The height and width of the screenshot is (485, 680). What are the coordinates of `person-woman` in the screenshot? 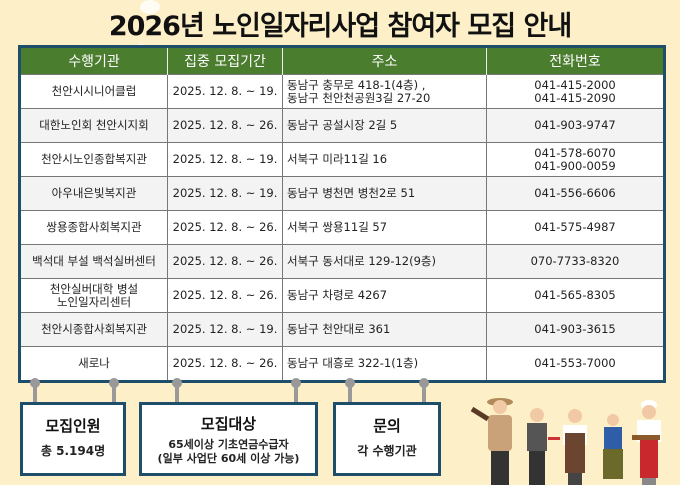 It's located at (613, 446).